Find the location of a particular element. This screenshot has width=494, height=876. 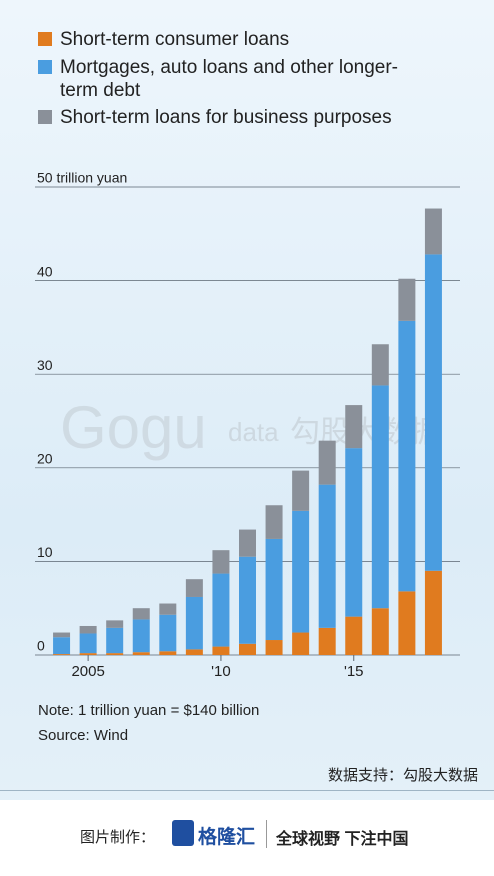

logo-text: 格隆汇 is located at coordinates (227, 837).